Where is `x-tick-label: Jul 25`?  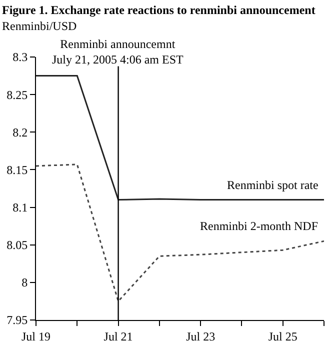
x-tick-label: Jul 25 is located at coordinates (283, 336).